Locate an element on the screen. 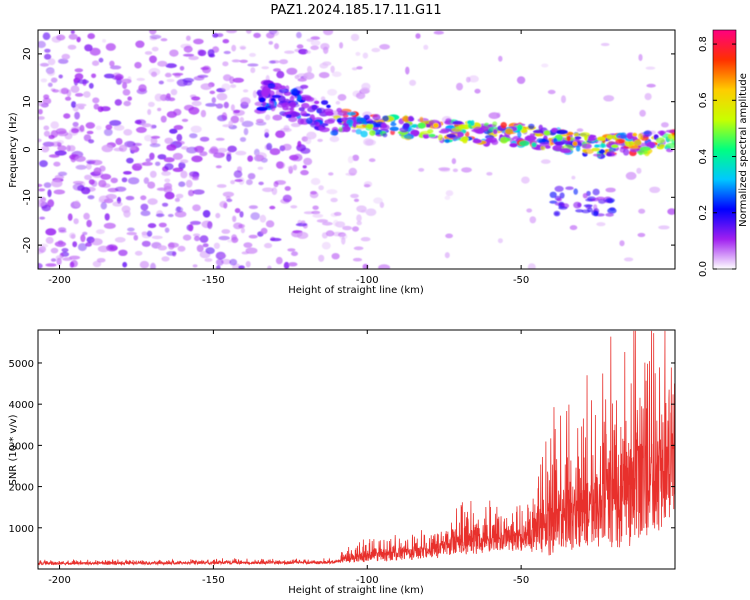  y-tick-label: 4000 is located at coordinates (21, 405).